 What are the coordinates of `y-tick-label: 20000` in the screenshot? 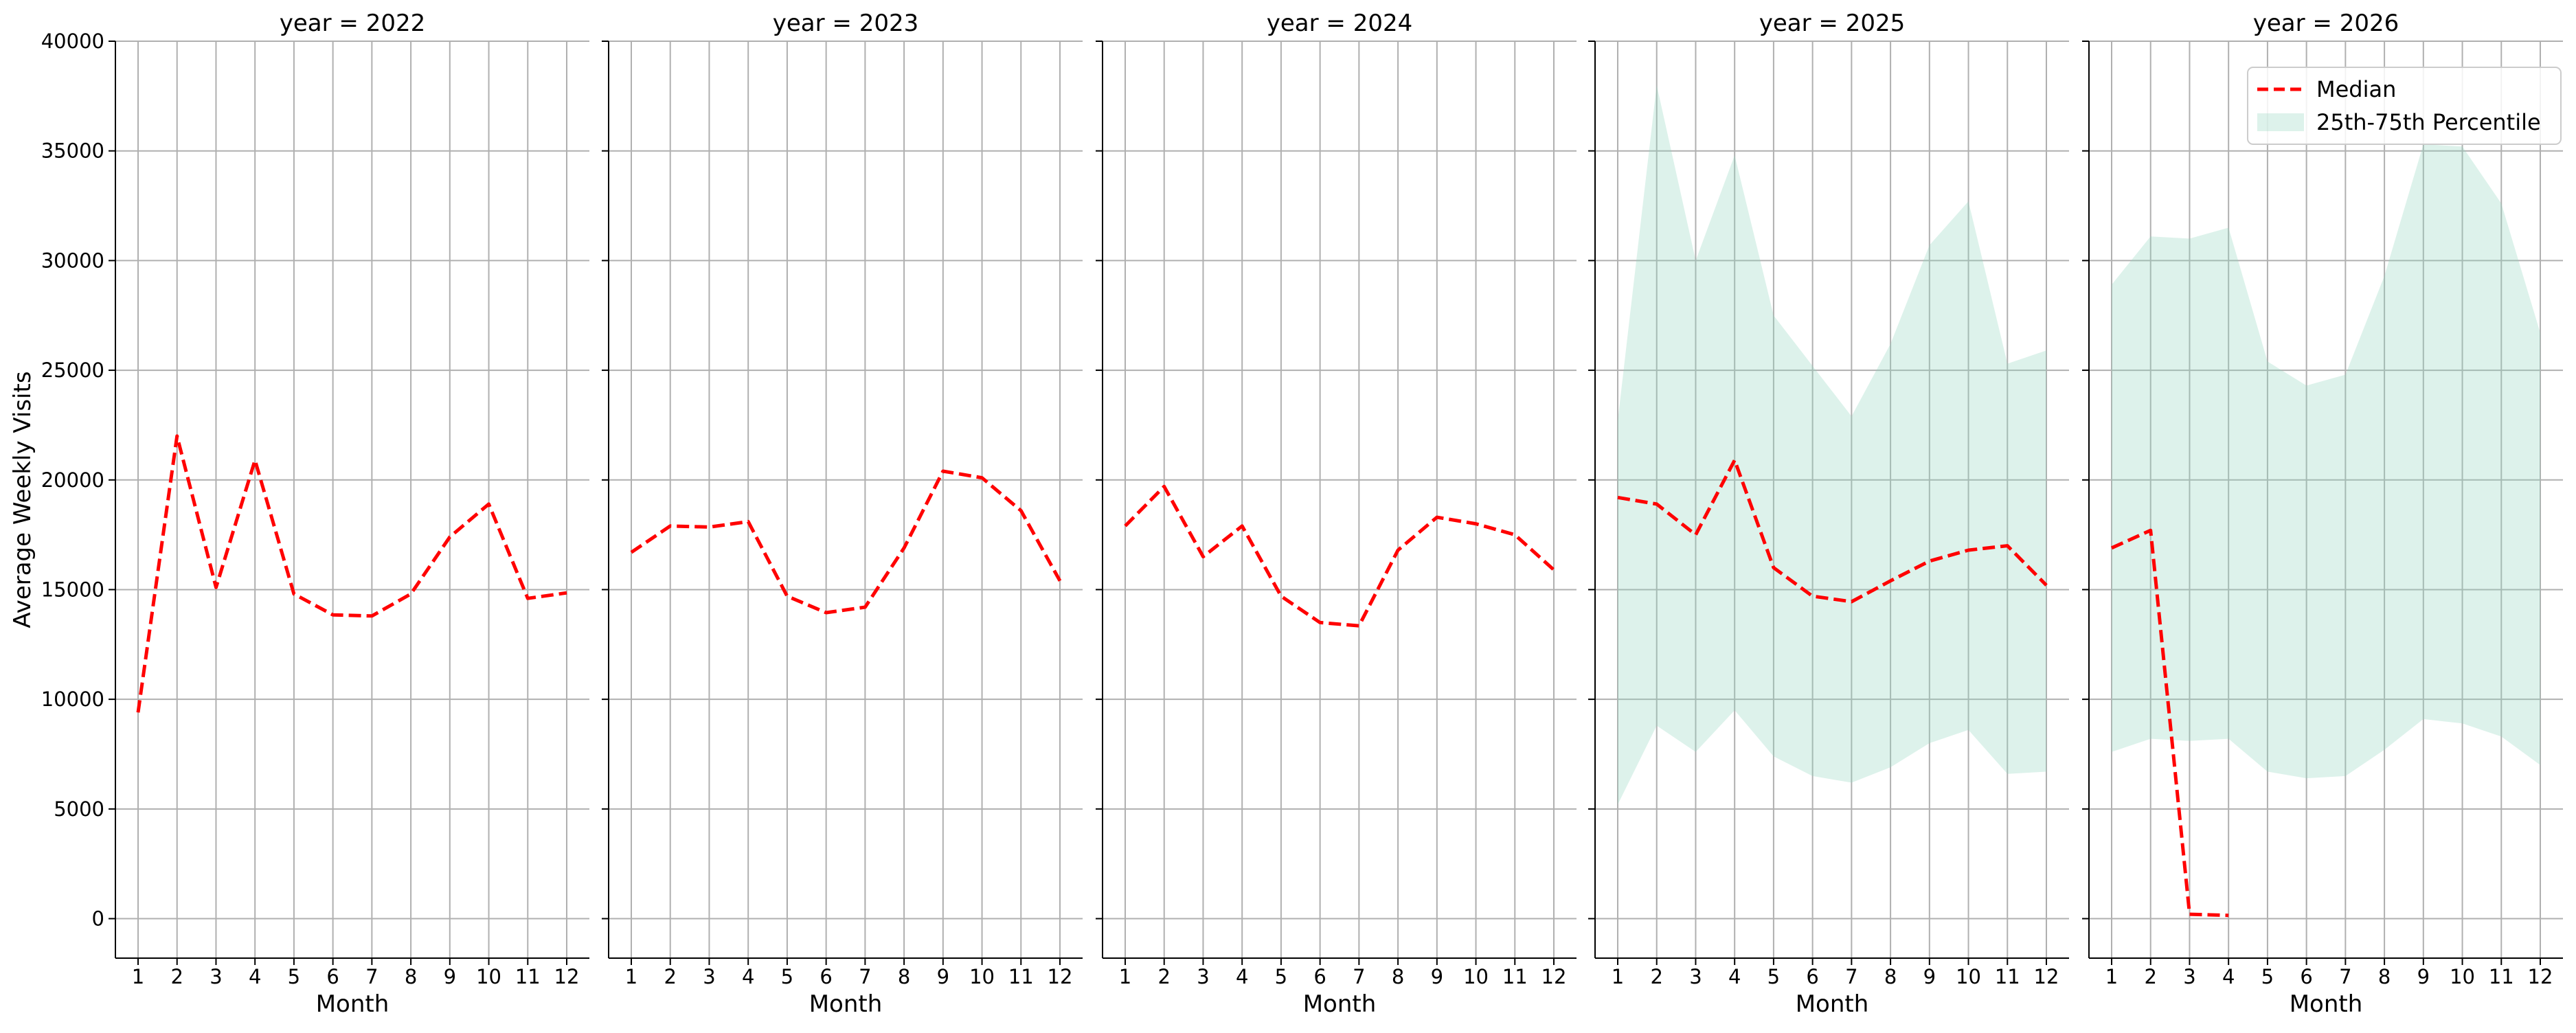 It's located at (72, 480).